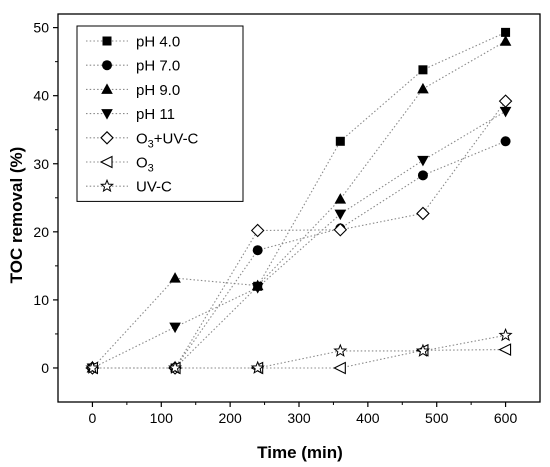  I want to click on legend-item: UV-C, so click(129, 187).